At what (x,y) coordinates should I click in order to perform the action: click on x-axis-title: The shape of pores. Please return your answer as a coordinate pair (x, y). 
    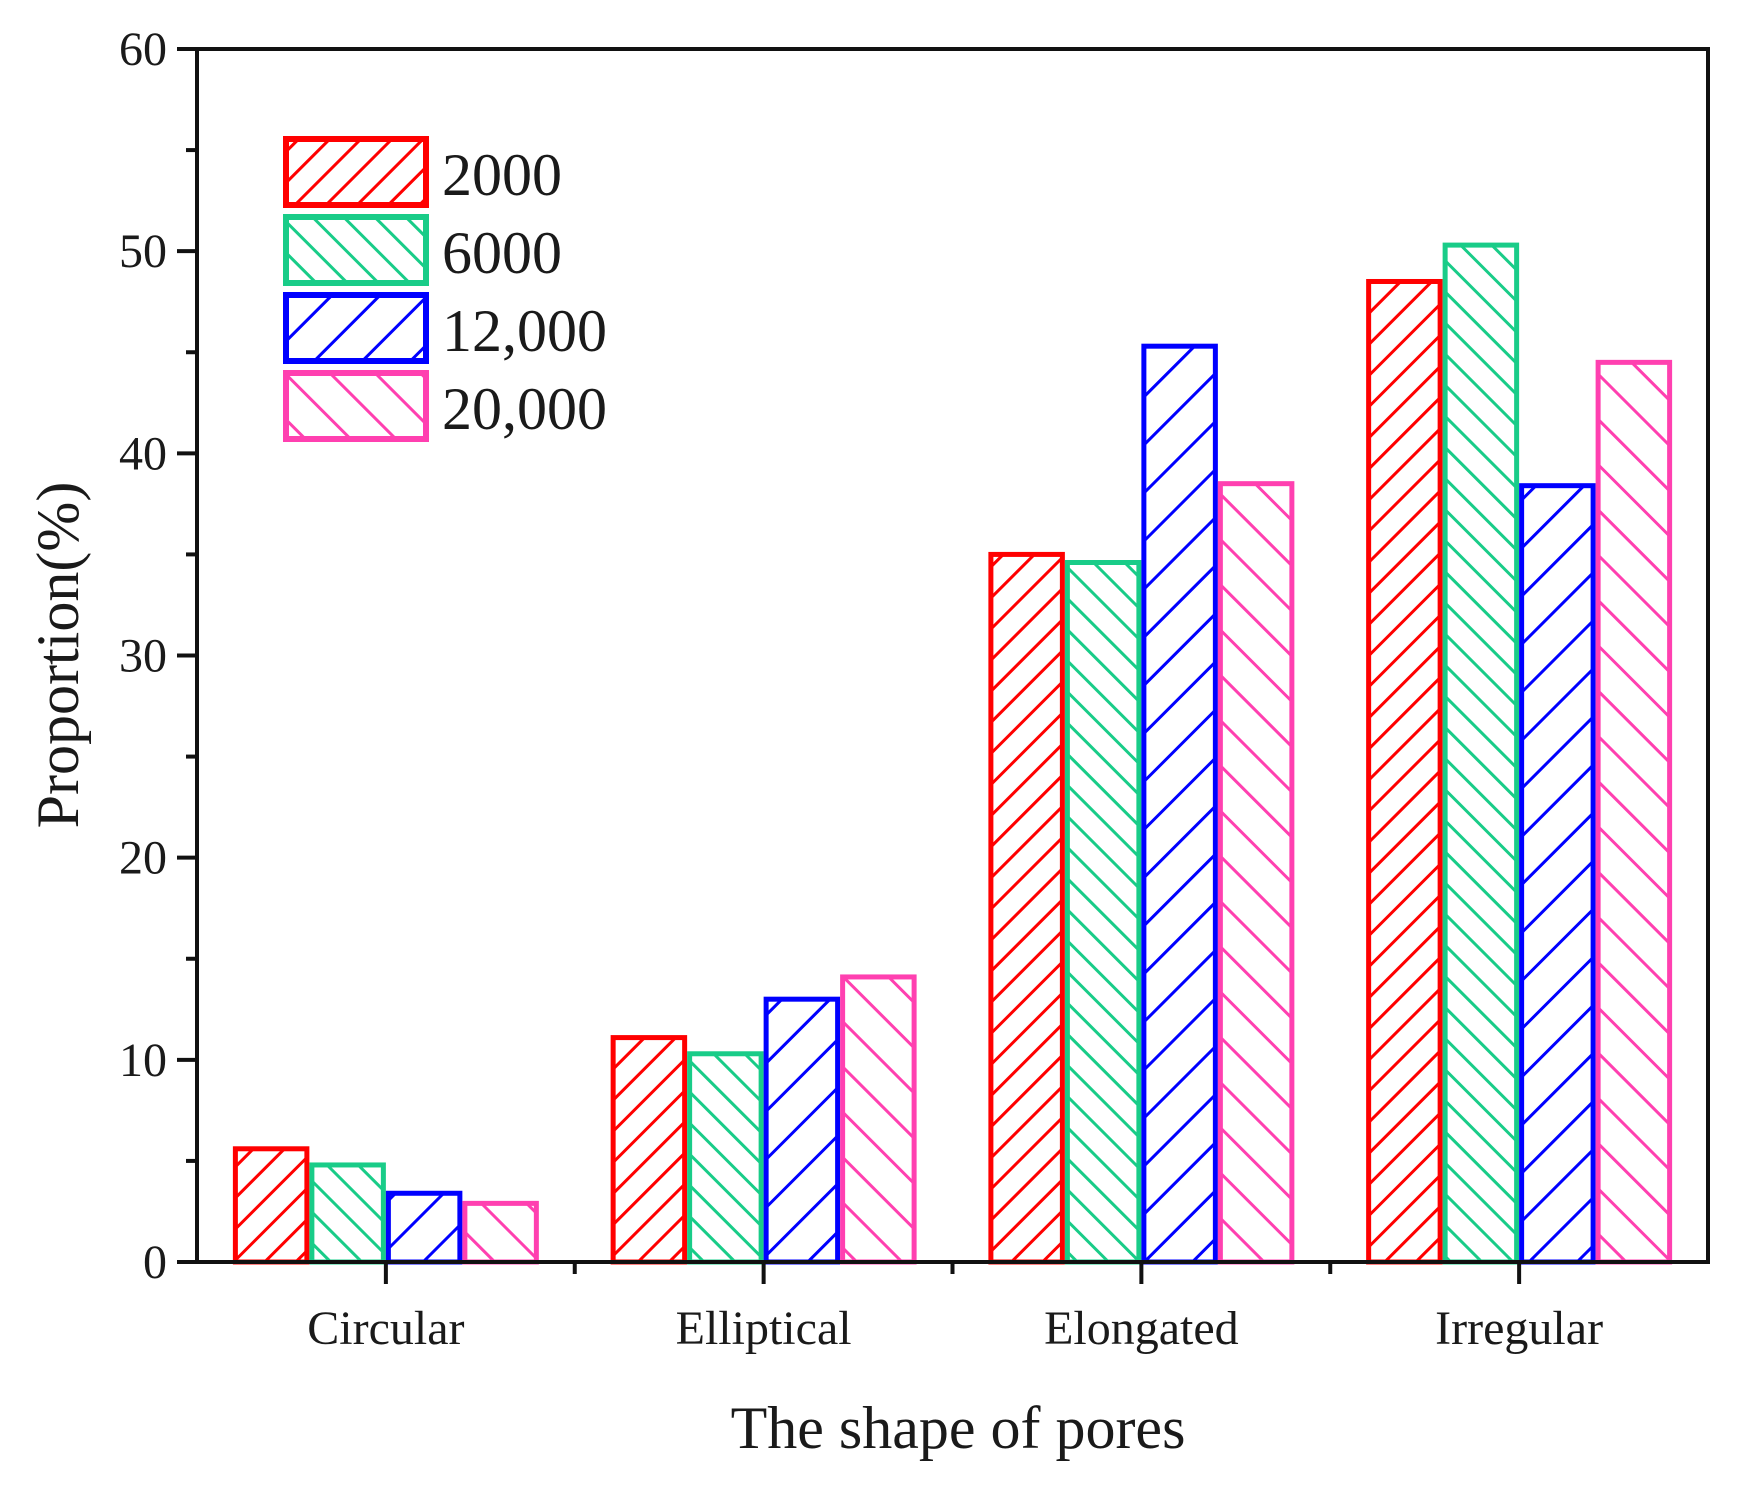
    Looking at the image, I should click on (958, 1428).